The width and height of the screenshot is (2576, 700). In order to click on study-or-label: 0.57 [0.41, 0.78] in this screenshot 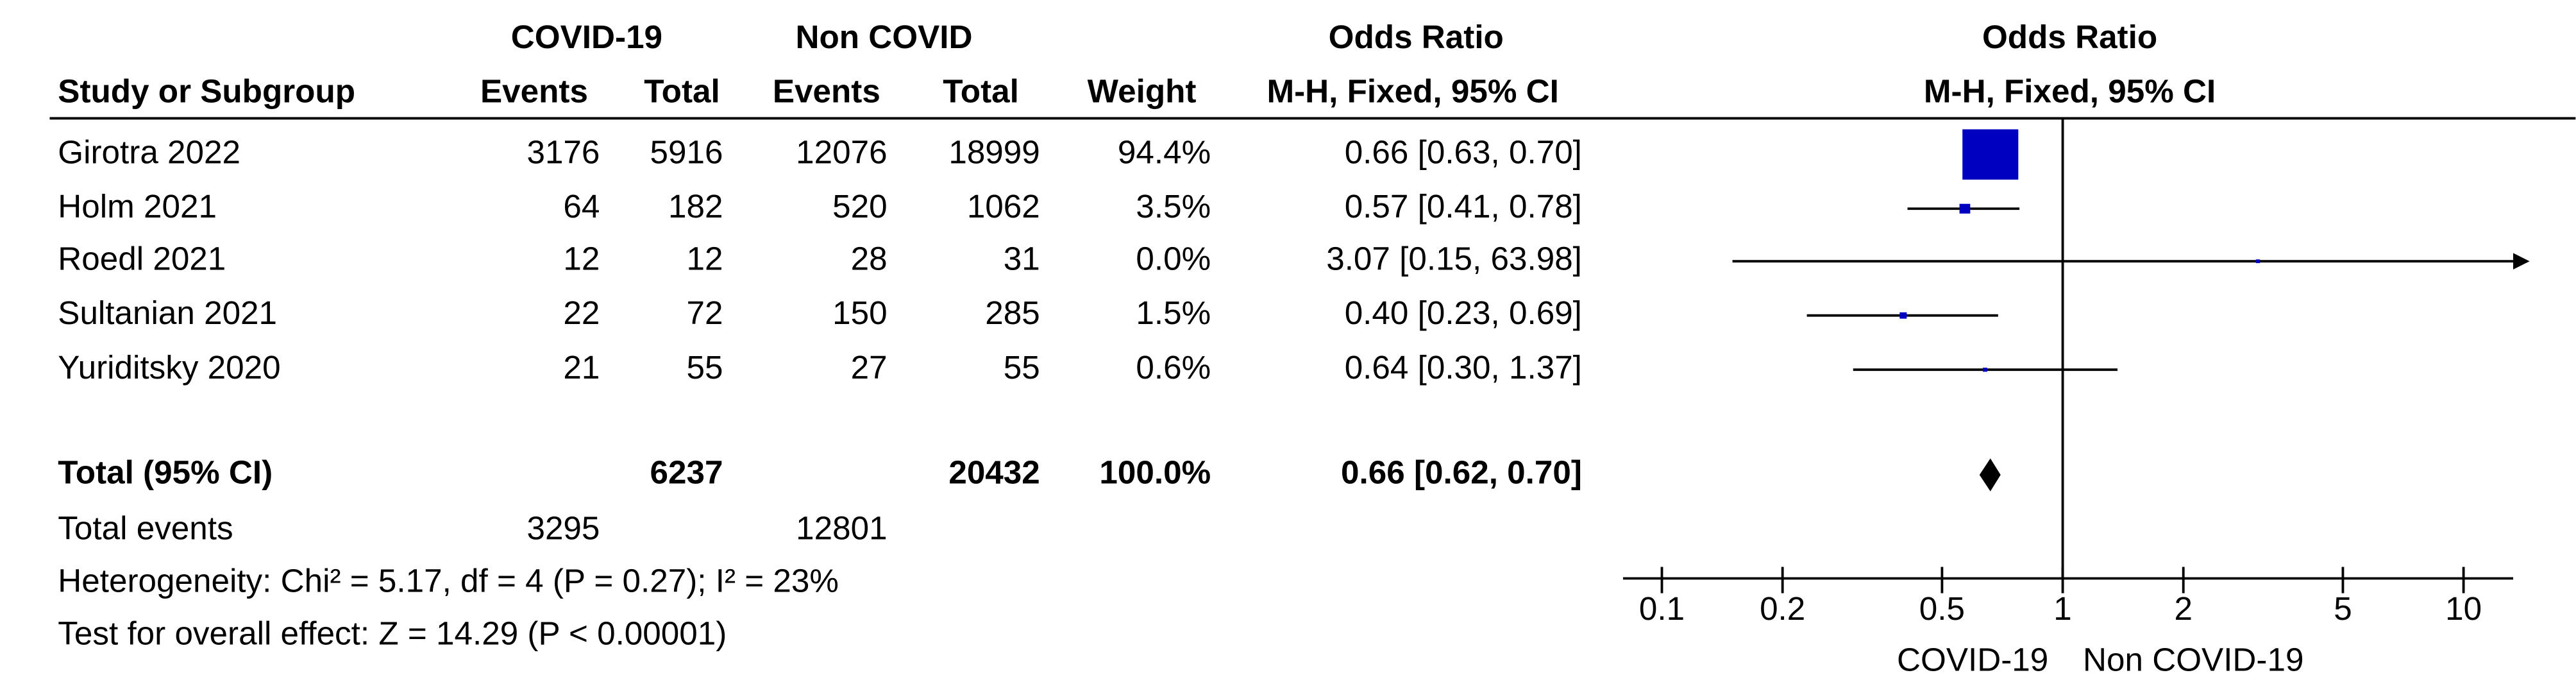, I will do `click(1463, 206)`.